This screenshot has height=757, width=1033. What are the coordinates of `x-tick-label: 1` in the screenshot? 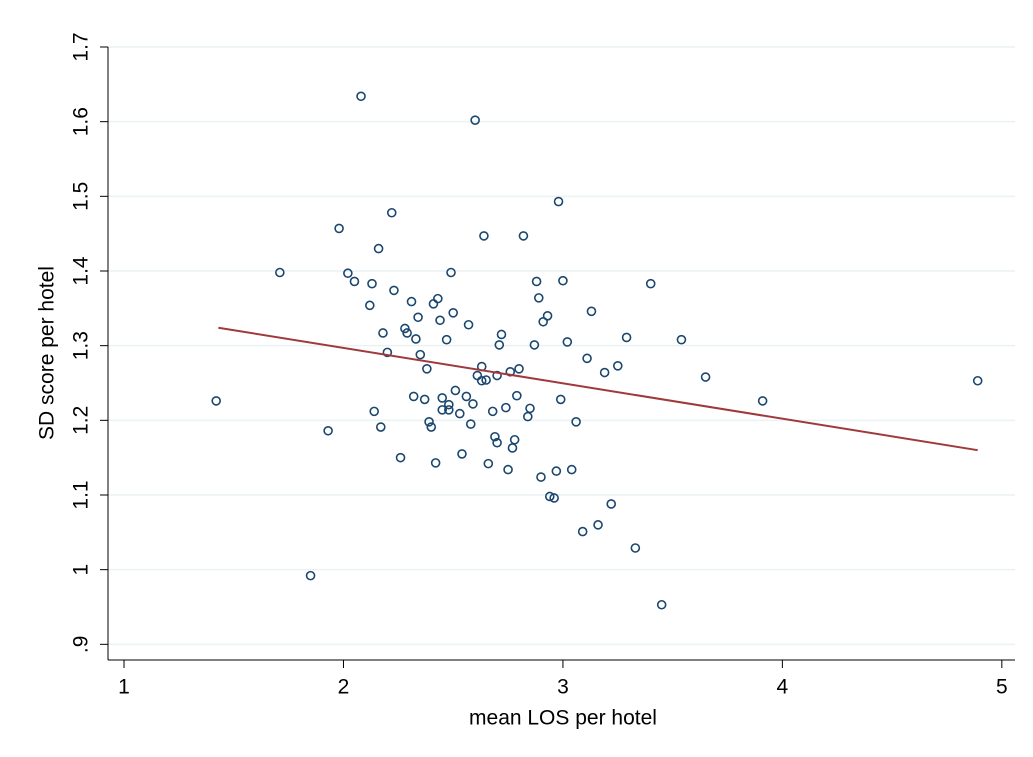 It's located at (124, 687).